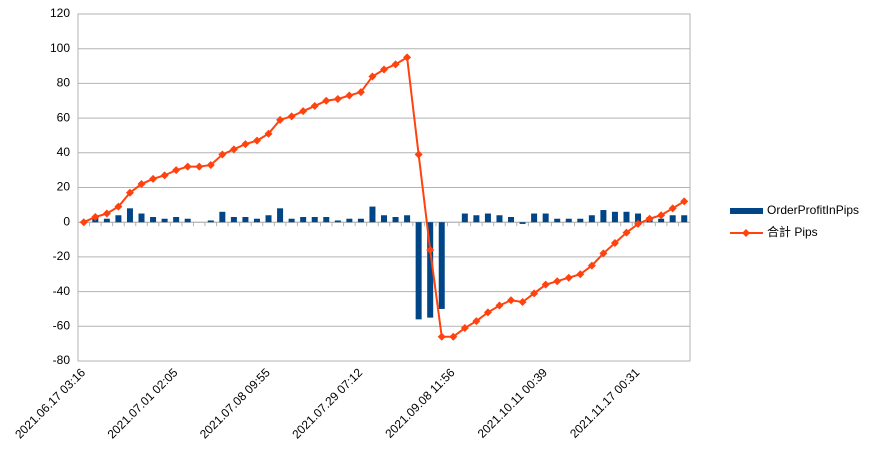 This screenshot has height=468, width=877. Describe the element at coordinates (420, 403) in the screenshot. I see `x-tick-label: 2021.09.08 11:56` at that location.